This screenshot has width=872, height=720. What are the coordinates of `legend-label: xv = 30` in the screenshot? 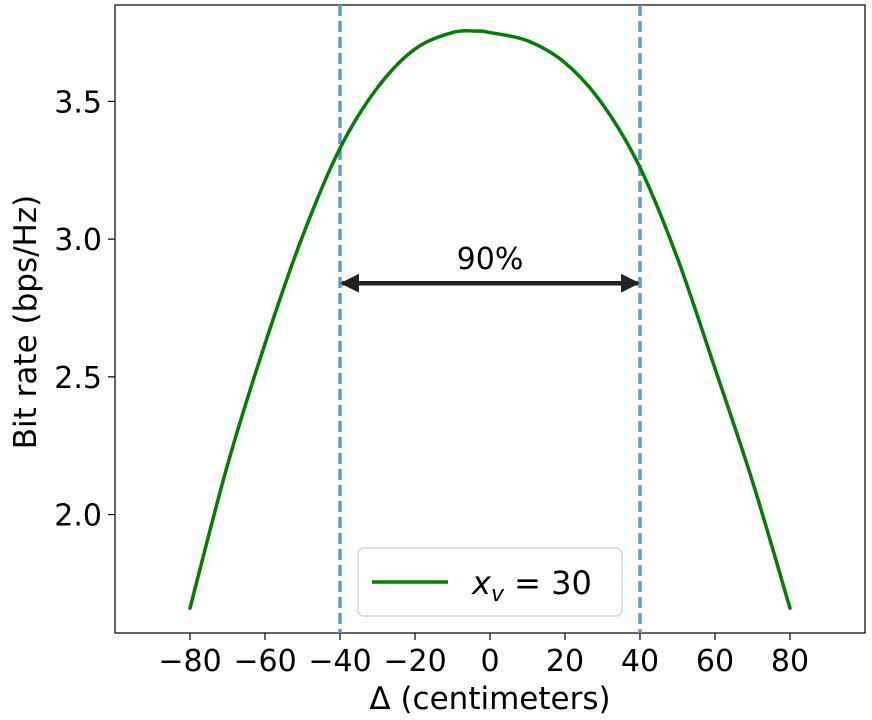 It's located at (531, 585).